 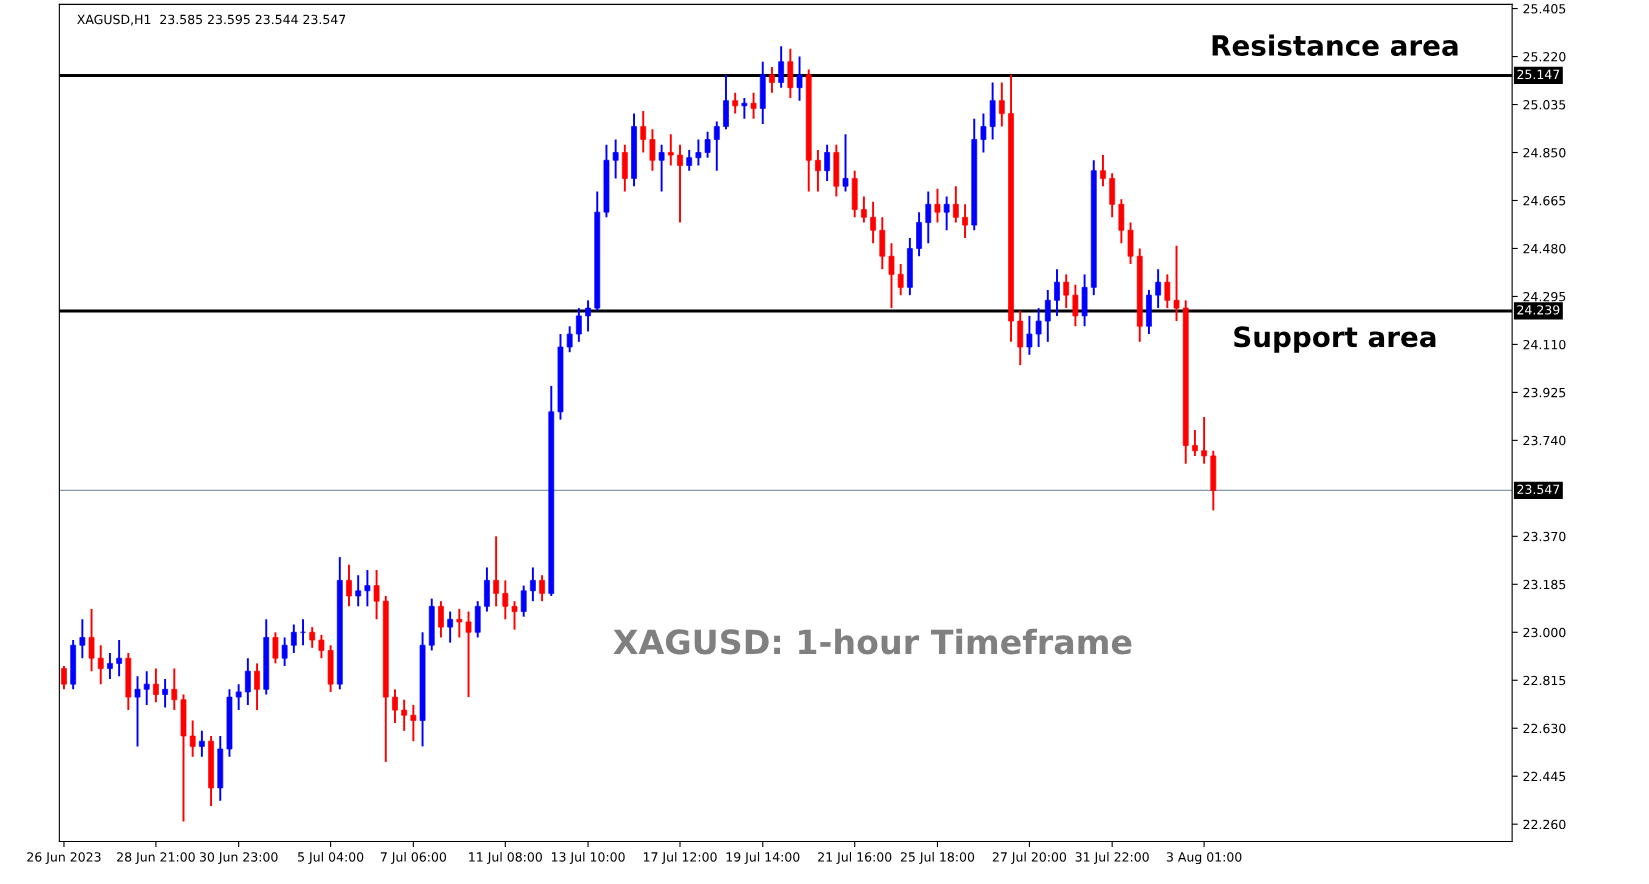 What do you see at coordinates (1544, 728) in the screenshot?
I see `y-tick-label: 22.630` at bounding box center [1544, 728].